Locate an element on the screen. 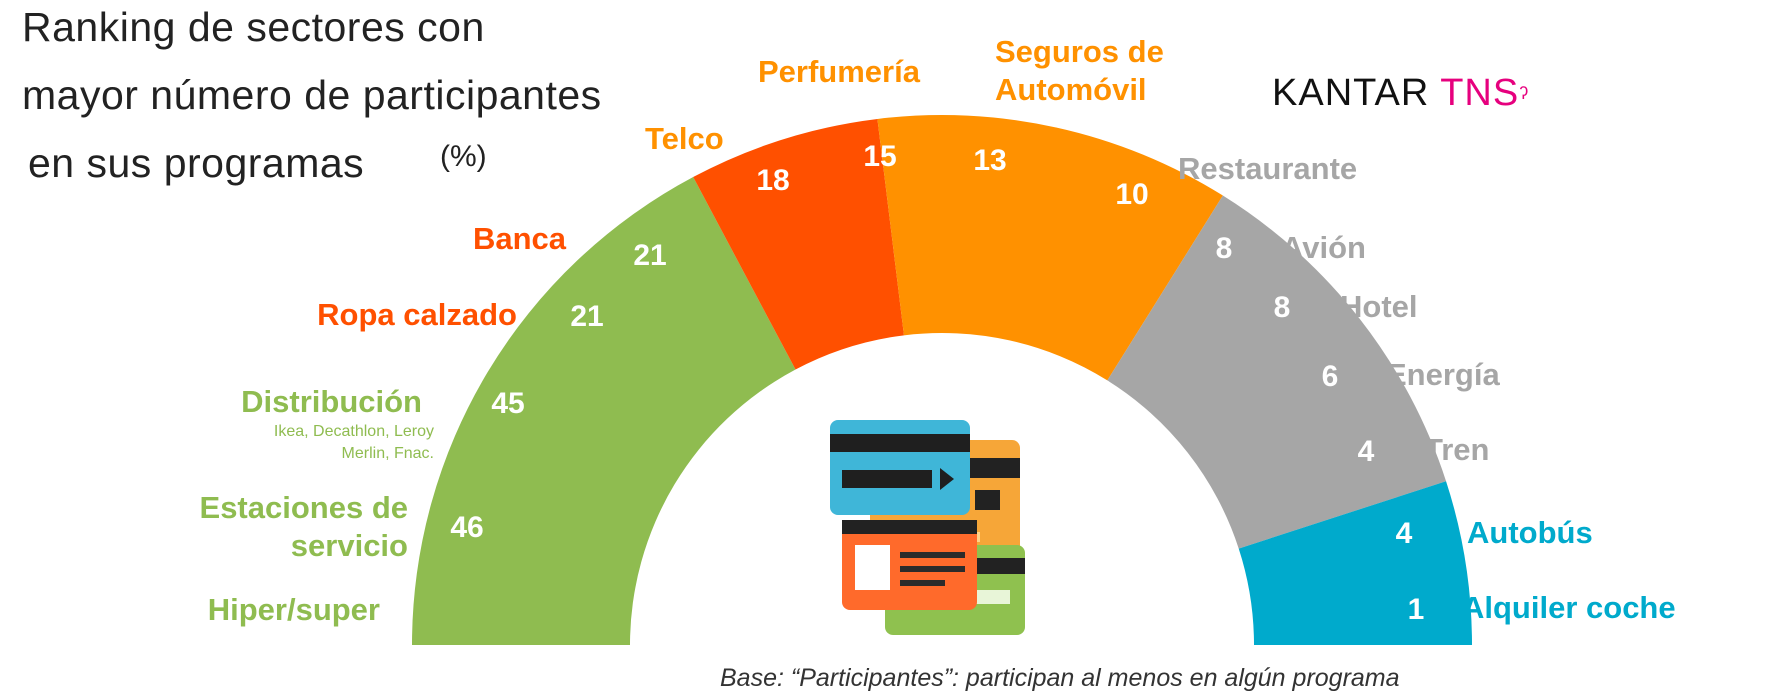  value-label-energ-a: 6 is located at coordinates (1330, 376).